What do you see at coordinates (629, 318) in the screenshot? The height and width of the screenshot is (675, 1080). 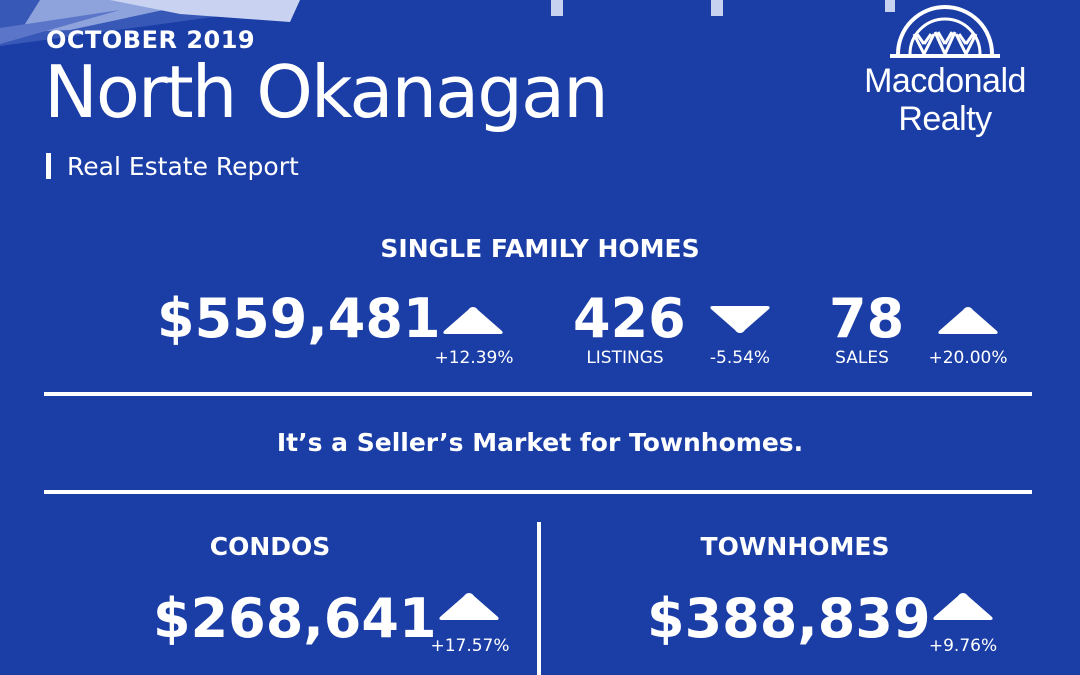 I see `listings-value: 426` at bounding box center [629, 318].